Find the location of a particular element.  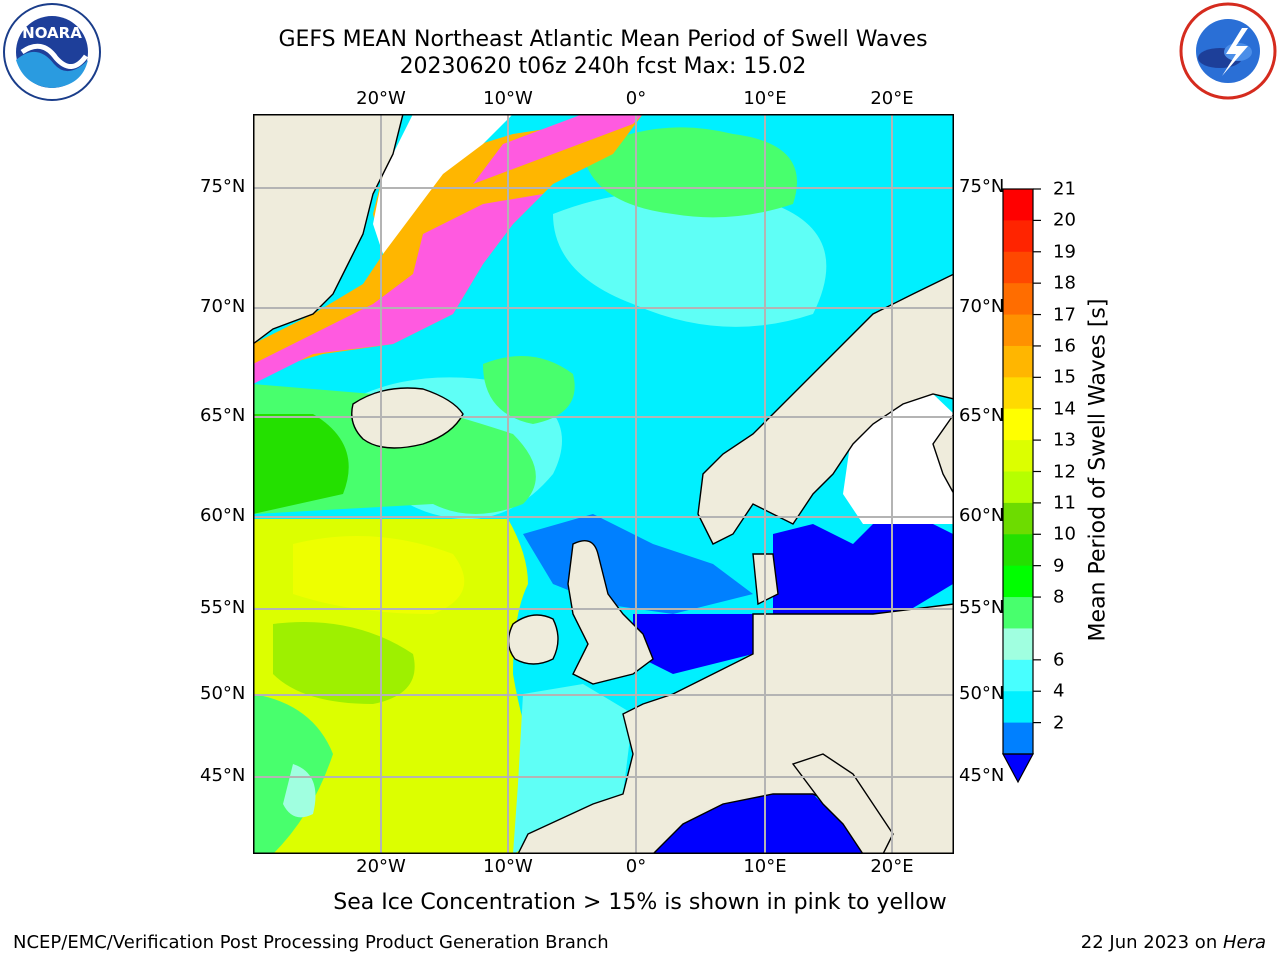

lat-label-left-70n: 70°N is located at coordinates (223, 306).